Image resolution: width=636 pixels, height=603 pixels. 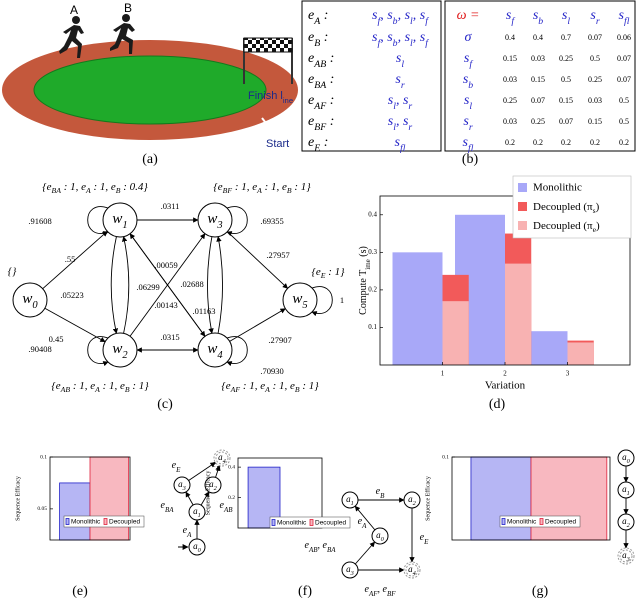 What do you see at coordinates (364, 280) in the screenshot?
I see `y-axis-label: Compute Time (s)` at bounding box center [364, 280].